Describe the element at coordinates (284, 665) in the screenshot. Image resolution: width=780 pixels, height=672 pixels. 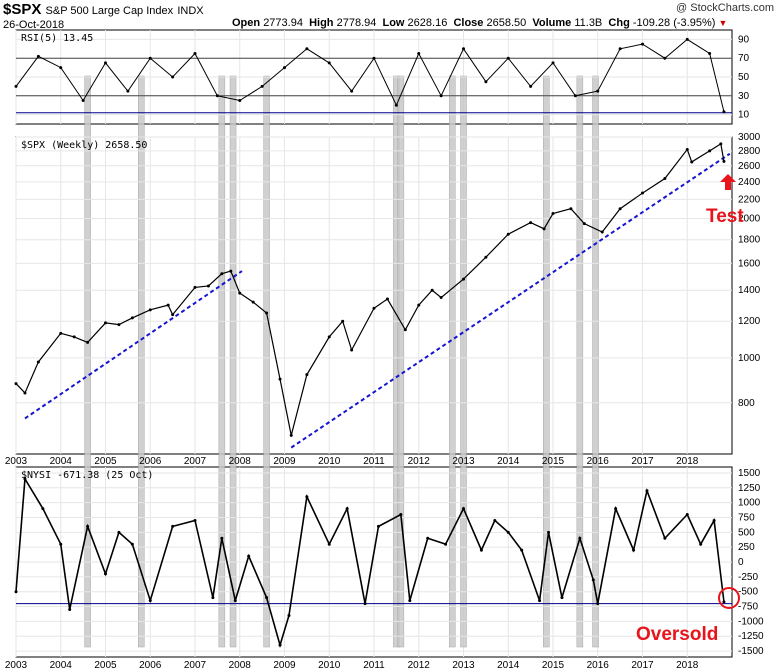
I see `x-tick-label-nysi: 2009` at that location.